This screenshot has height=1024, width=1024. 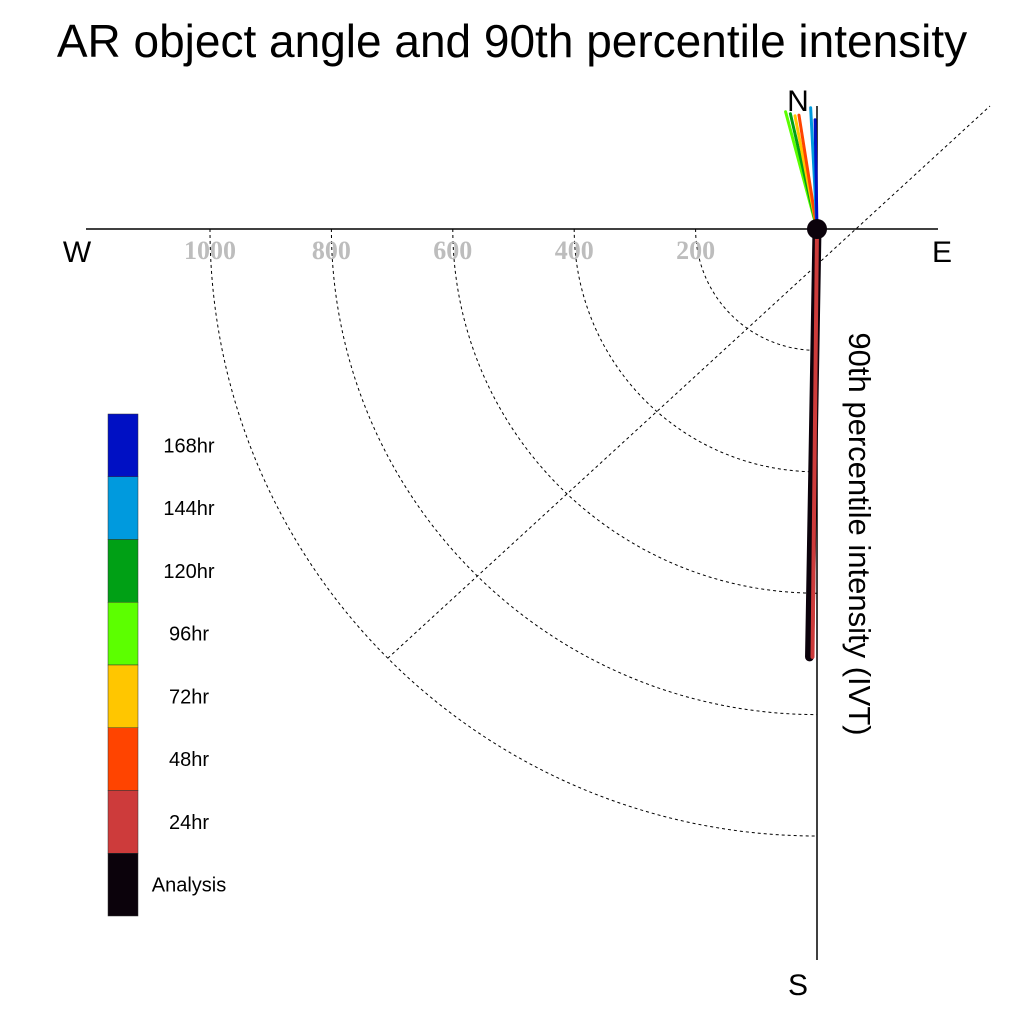 I want to click on legend-label: 48hr, so click(x=189, y=760).